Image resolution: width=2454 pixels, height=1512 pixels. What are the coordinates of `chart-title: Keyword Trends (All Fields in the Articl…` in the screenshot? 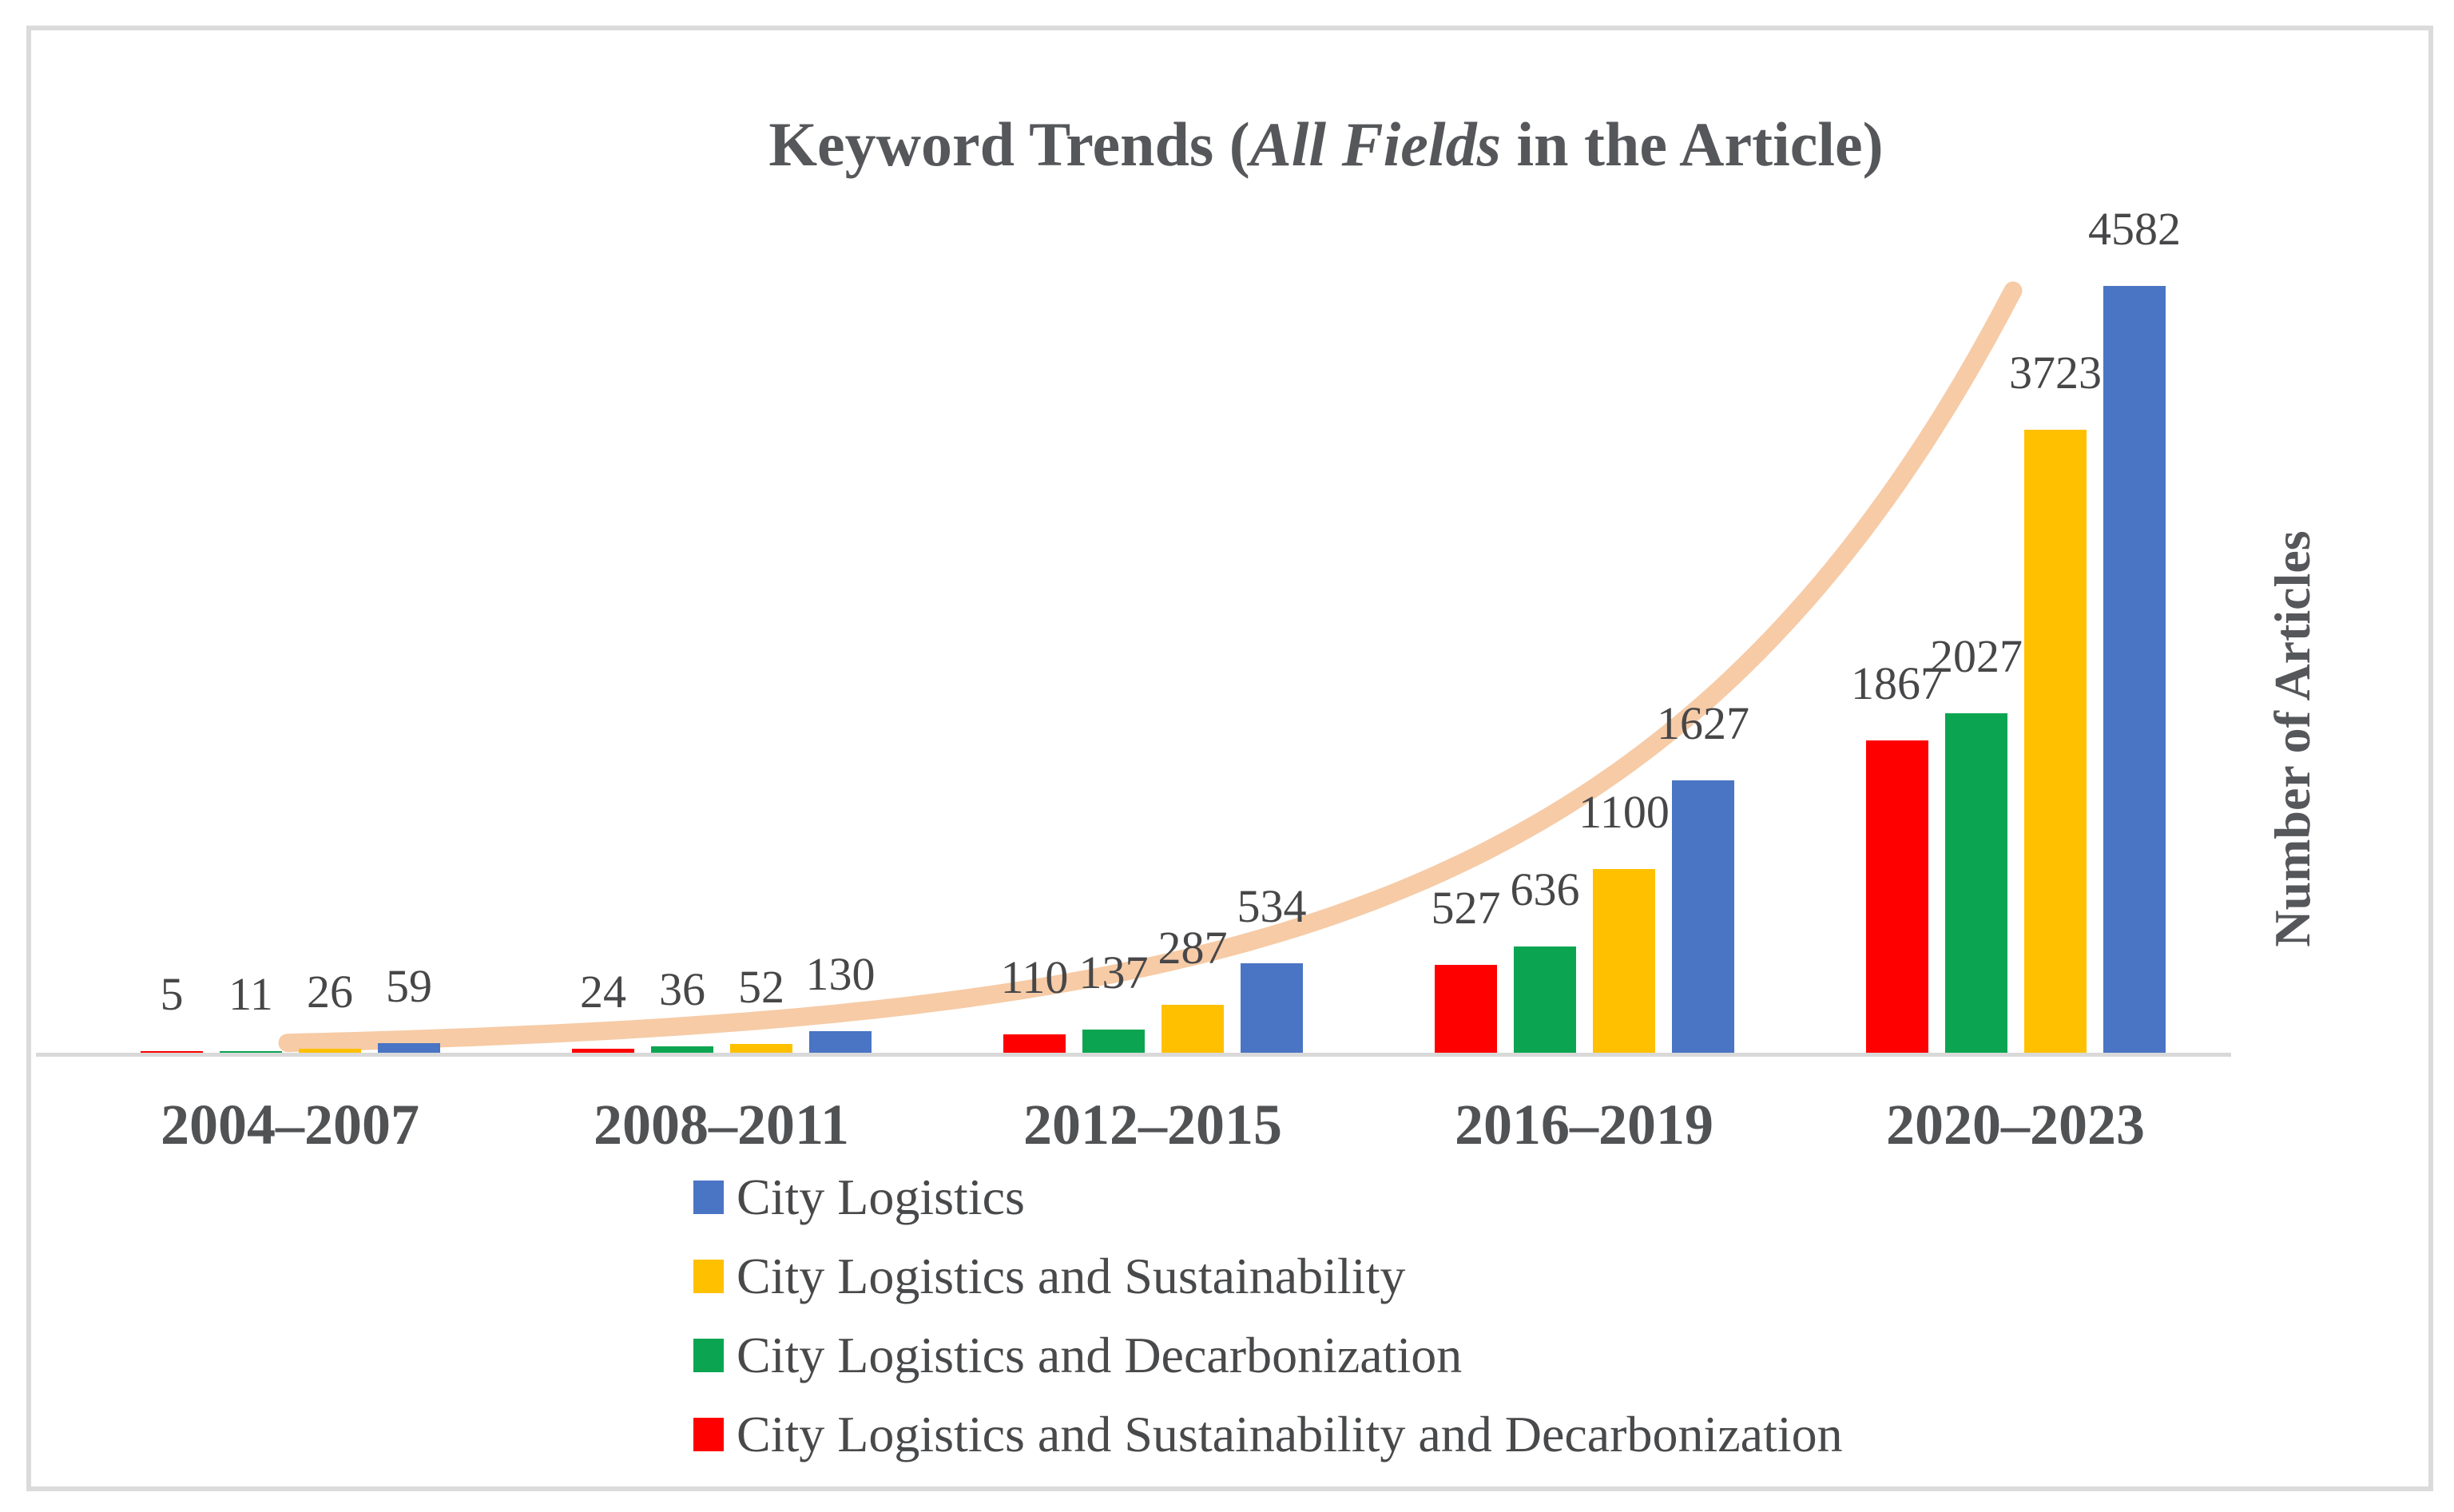 It's located at (1325, 144).